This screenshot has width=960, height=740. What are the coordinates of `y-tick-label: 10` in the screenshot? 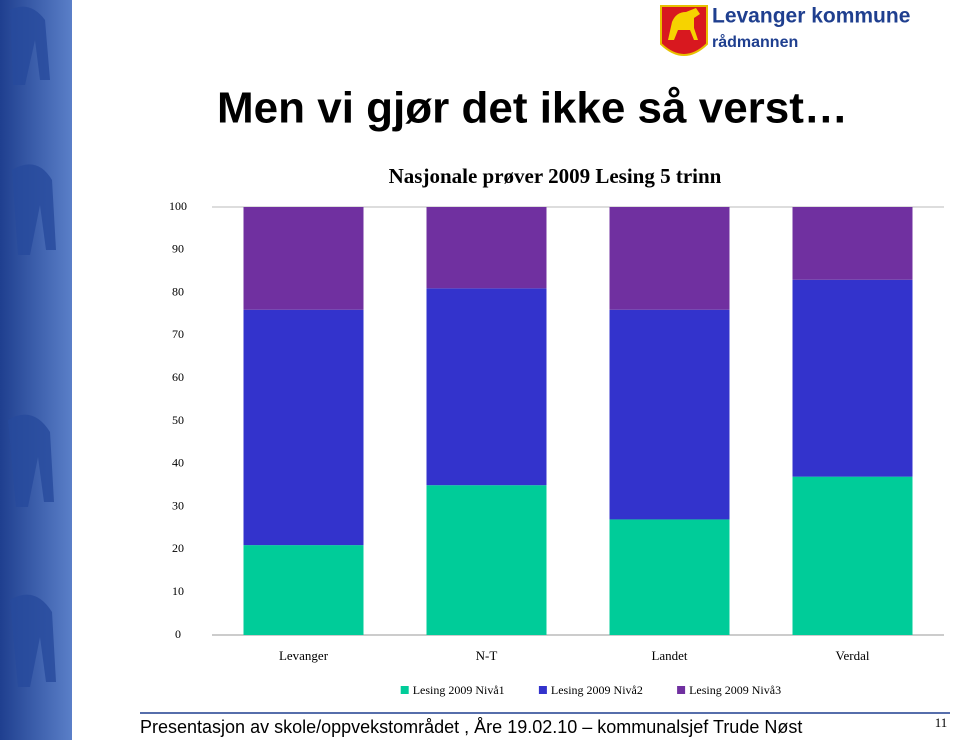 It's located at (178, 591).